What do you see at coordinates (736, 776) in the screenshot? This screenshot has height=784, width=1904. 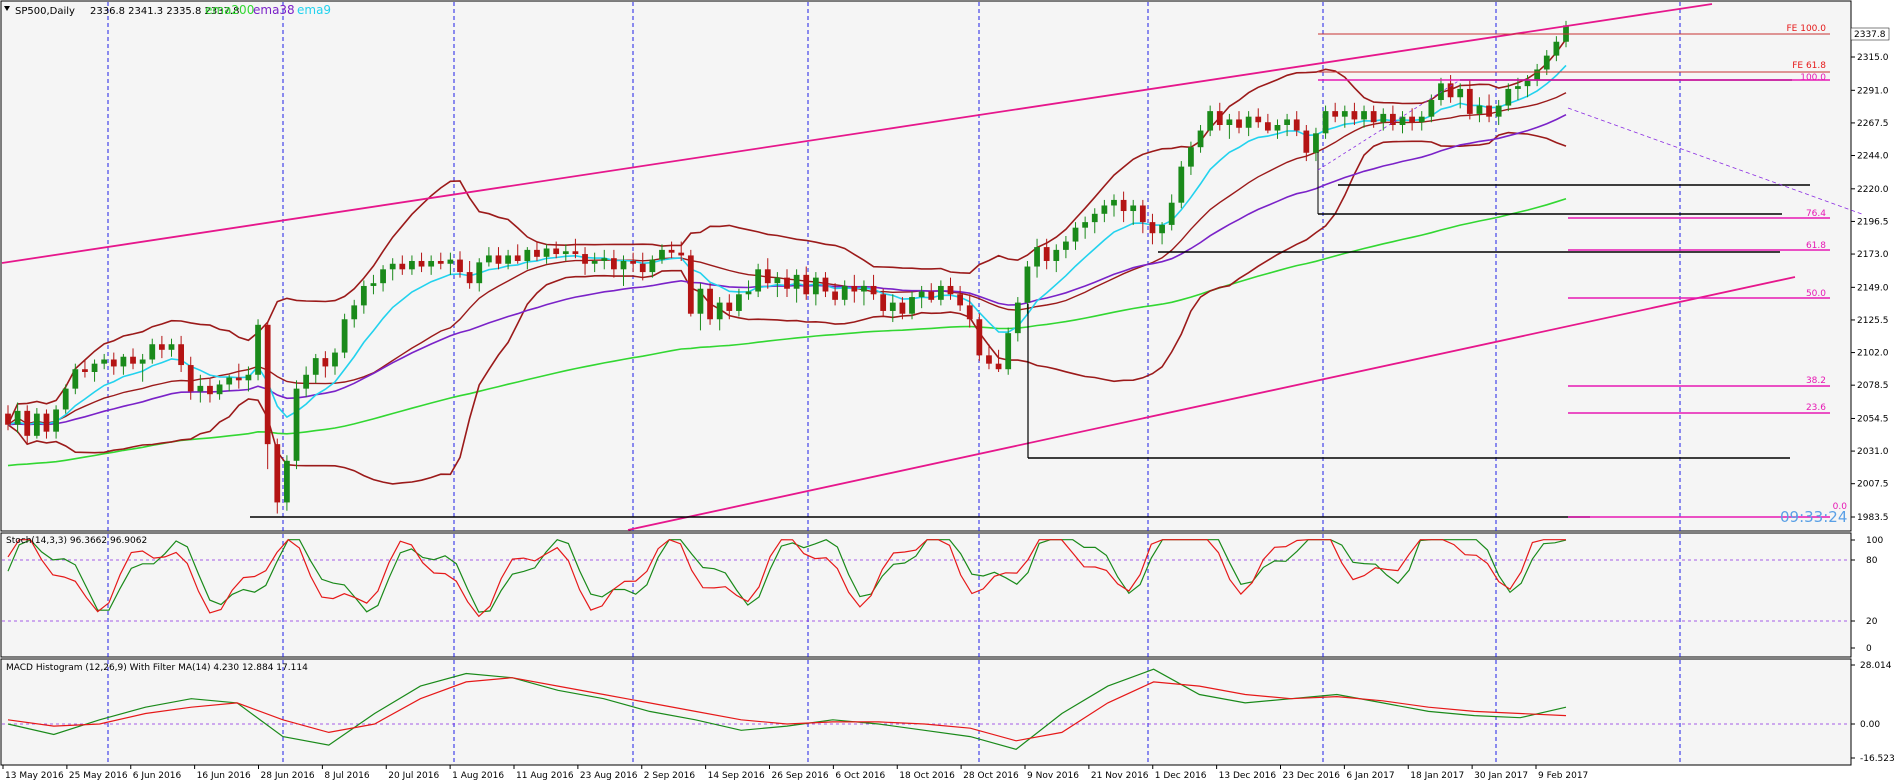 I see `date-tick-label: 14 Sep 2016` at bounding box center [736, 776].